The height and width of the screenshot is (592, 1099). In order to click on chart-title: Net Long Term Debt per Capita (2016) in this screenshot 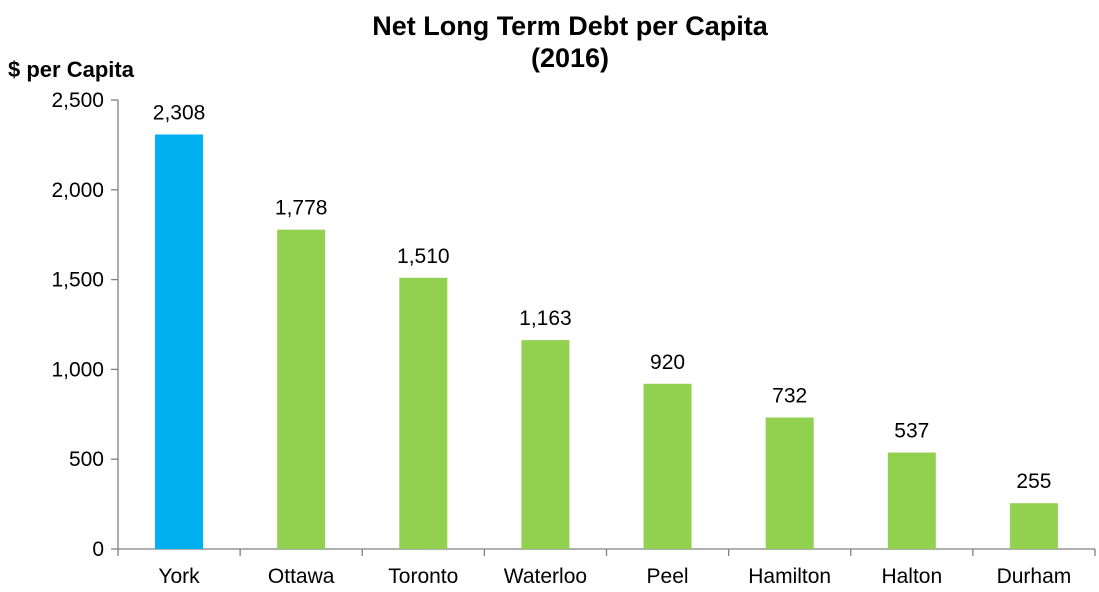, I will do `click(570, 42)`.